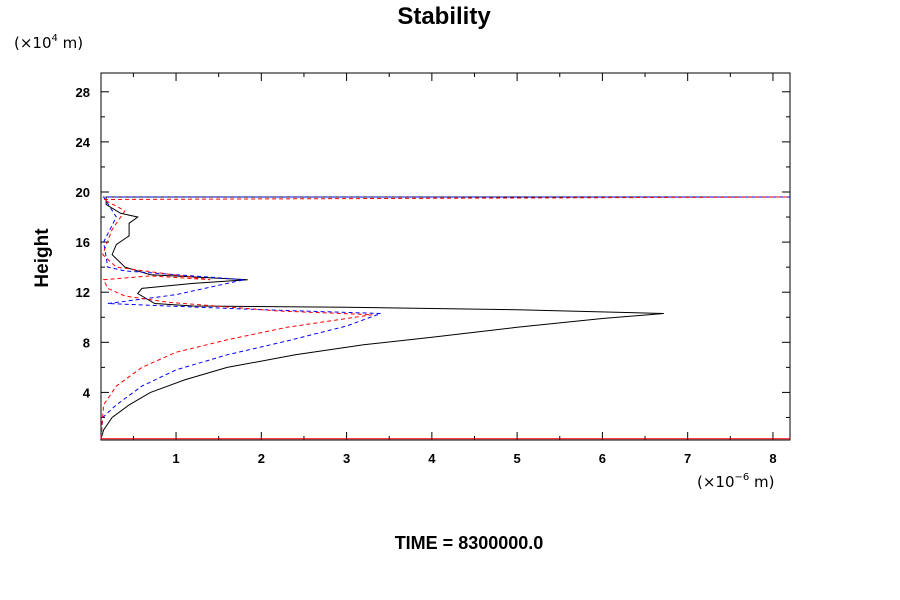 The width and height of the screenshot is (900, 600). What do you see at coordinates (261, 458) in the screenshot?
I see `x-tick-label: 2` at bounding box center [261, 458].